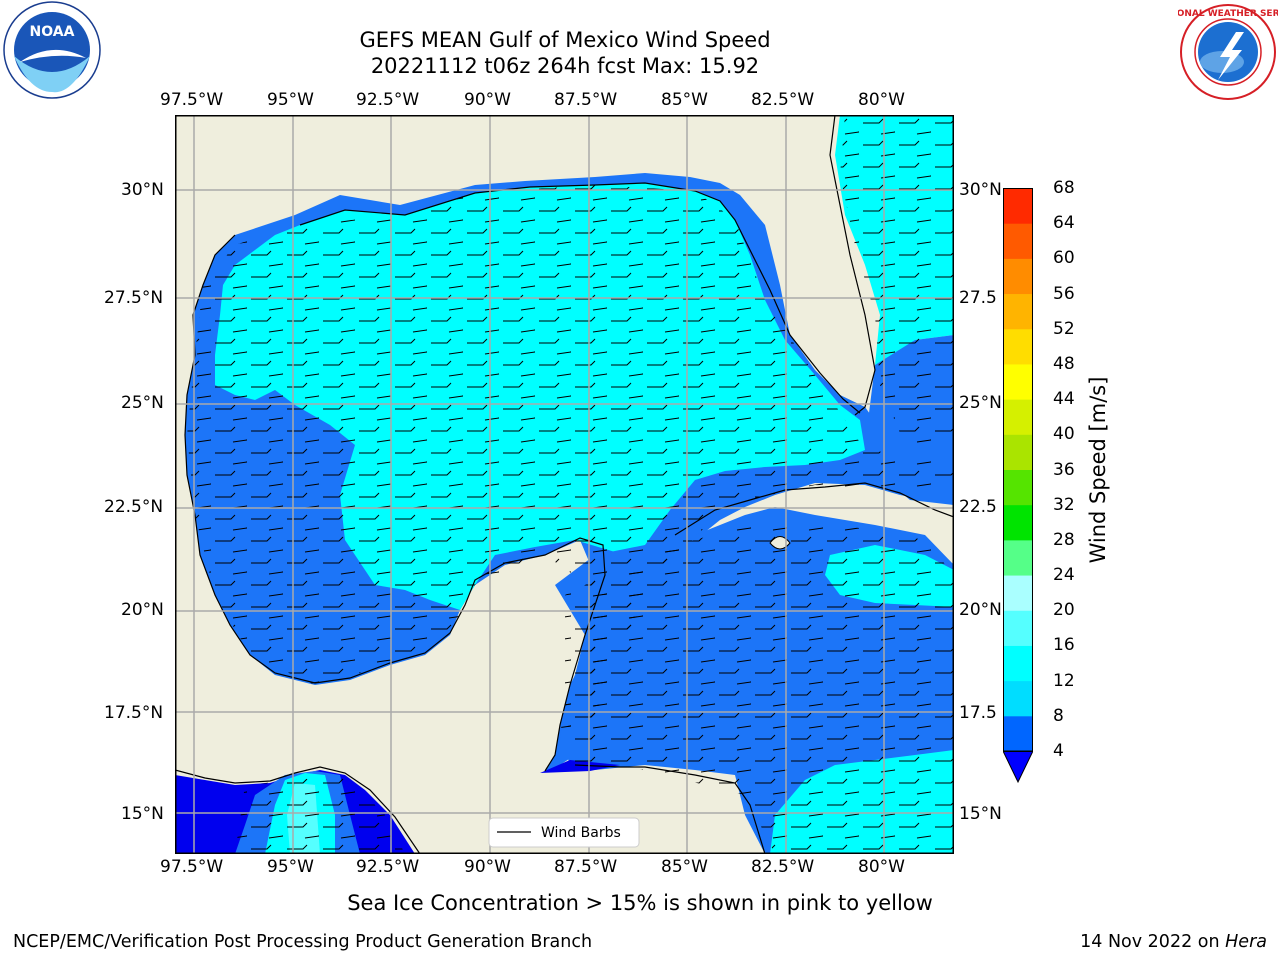  I want to click on credit-date: 14 Nov 2022 on Hera, so click(1173, 942).